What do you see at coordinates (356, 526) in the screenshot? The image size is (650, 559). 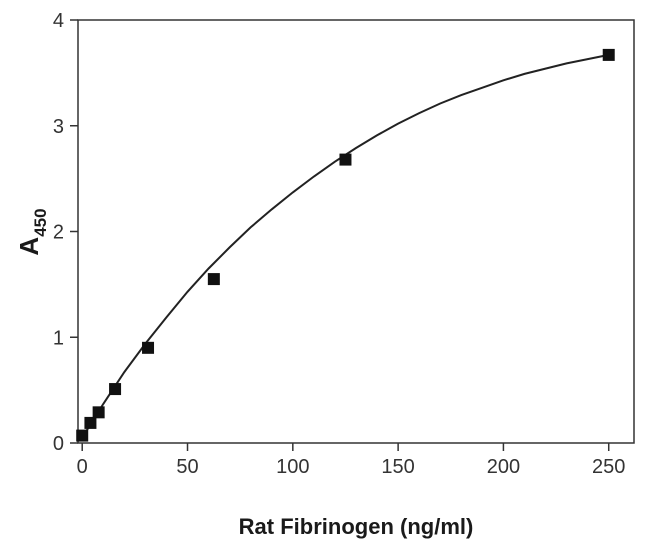 I see `x-axis-title: Rat Fibrinogen (ng/ml)` at bounding box center [356, 526].